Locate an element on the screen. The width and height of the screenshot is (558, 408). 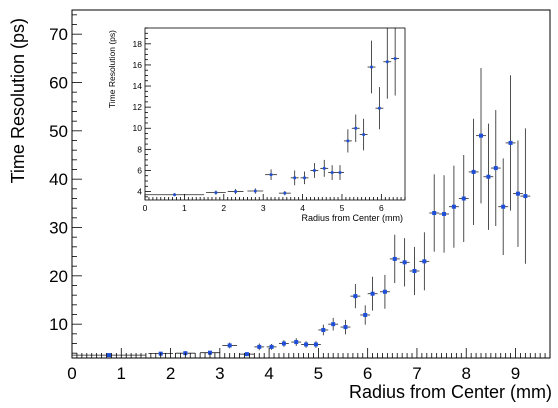
inset-y-tick-label: 6 is located at coordinates (139, 170).